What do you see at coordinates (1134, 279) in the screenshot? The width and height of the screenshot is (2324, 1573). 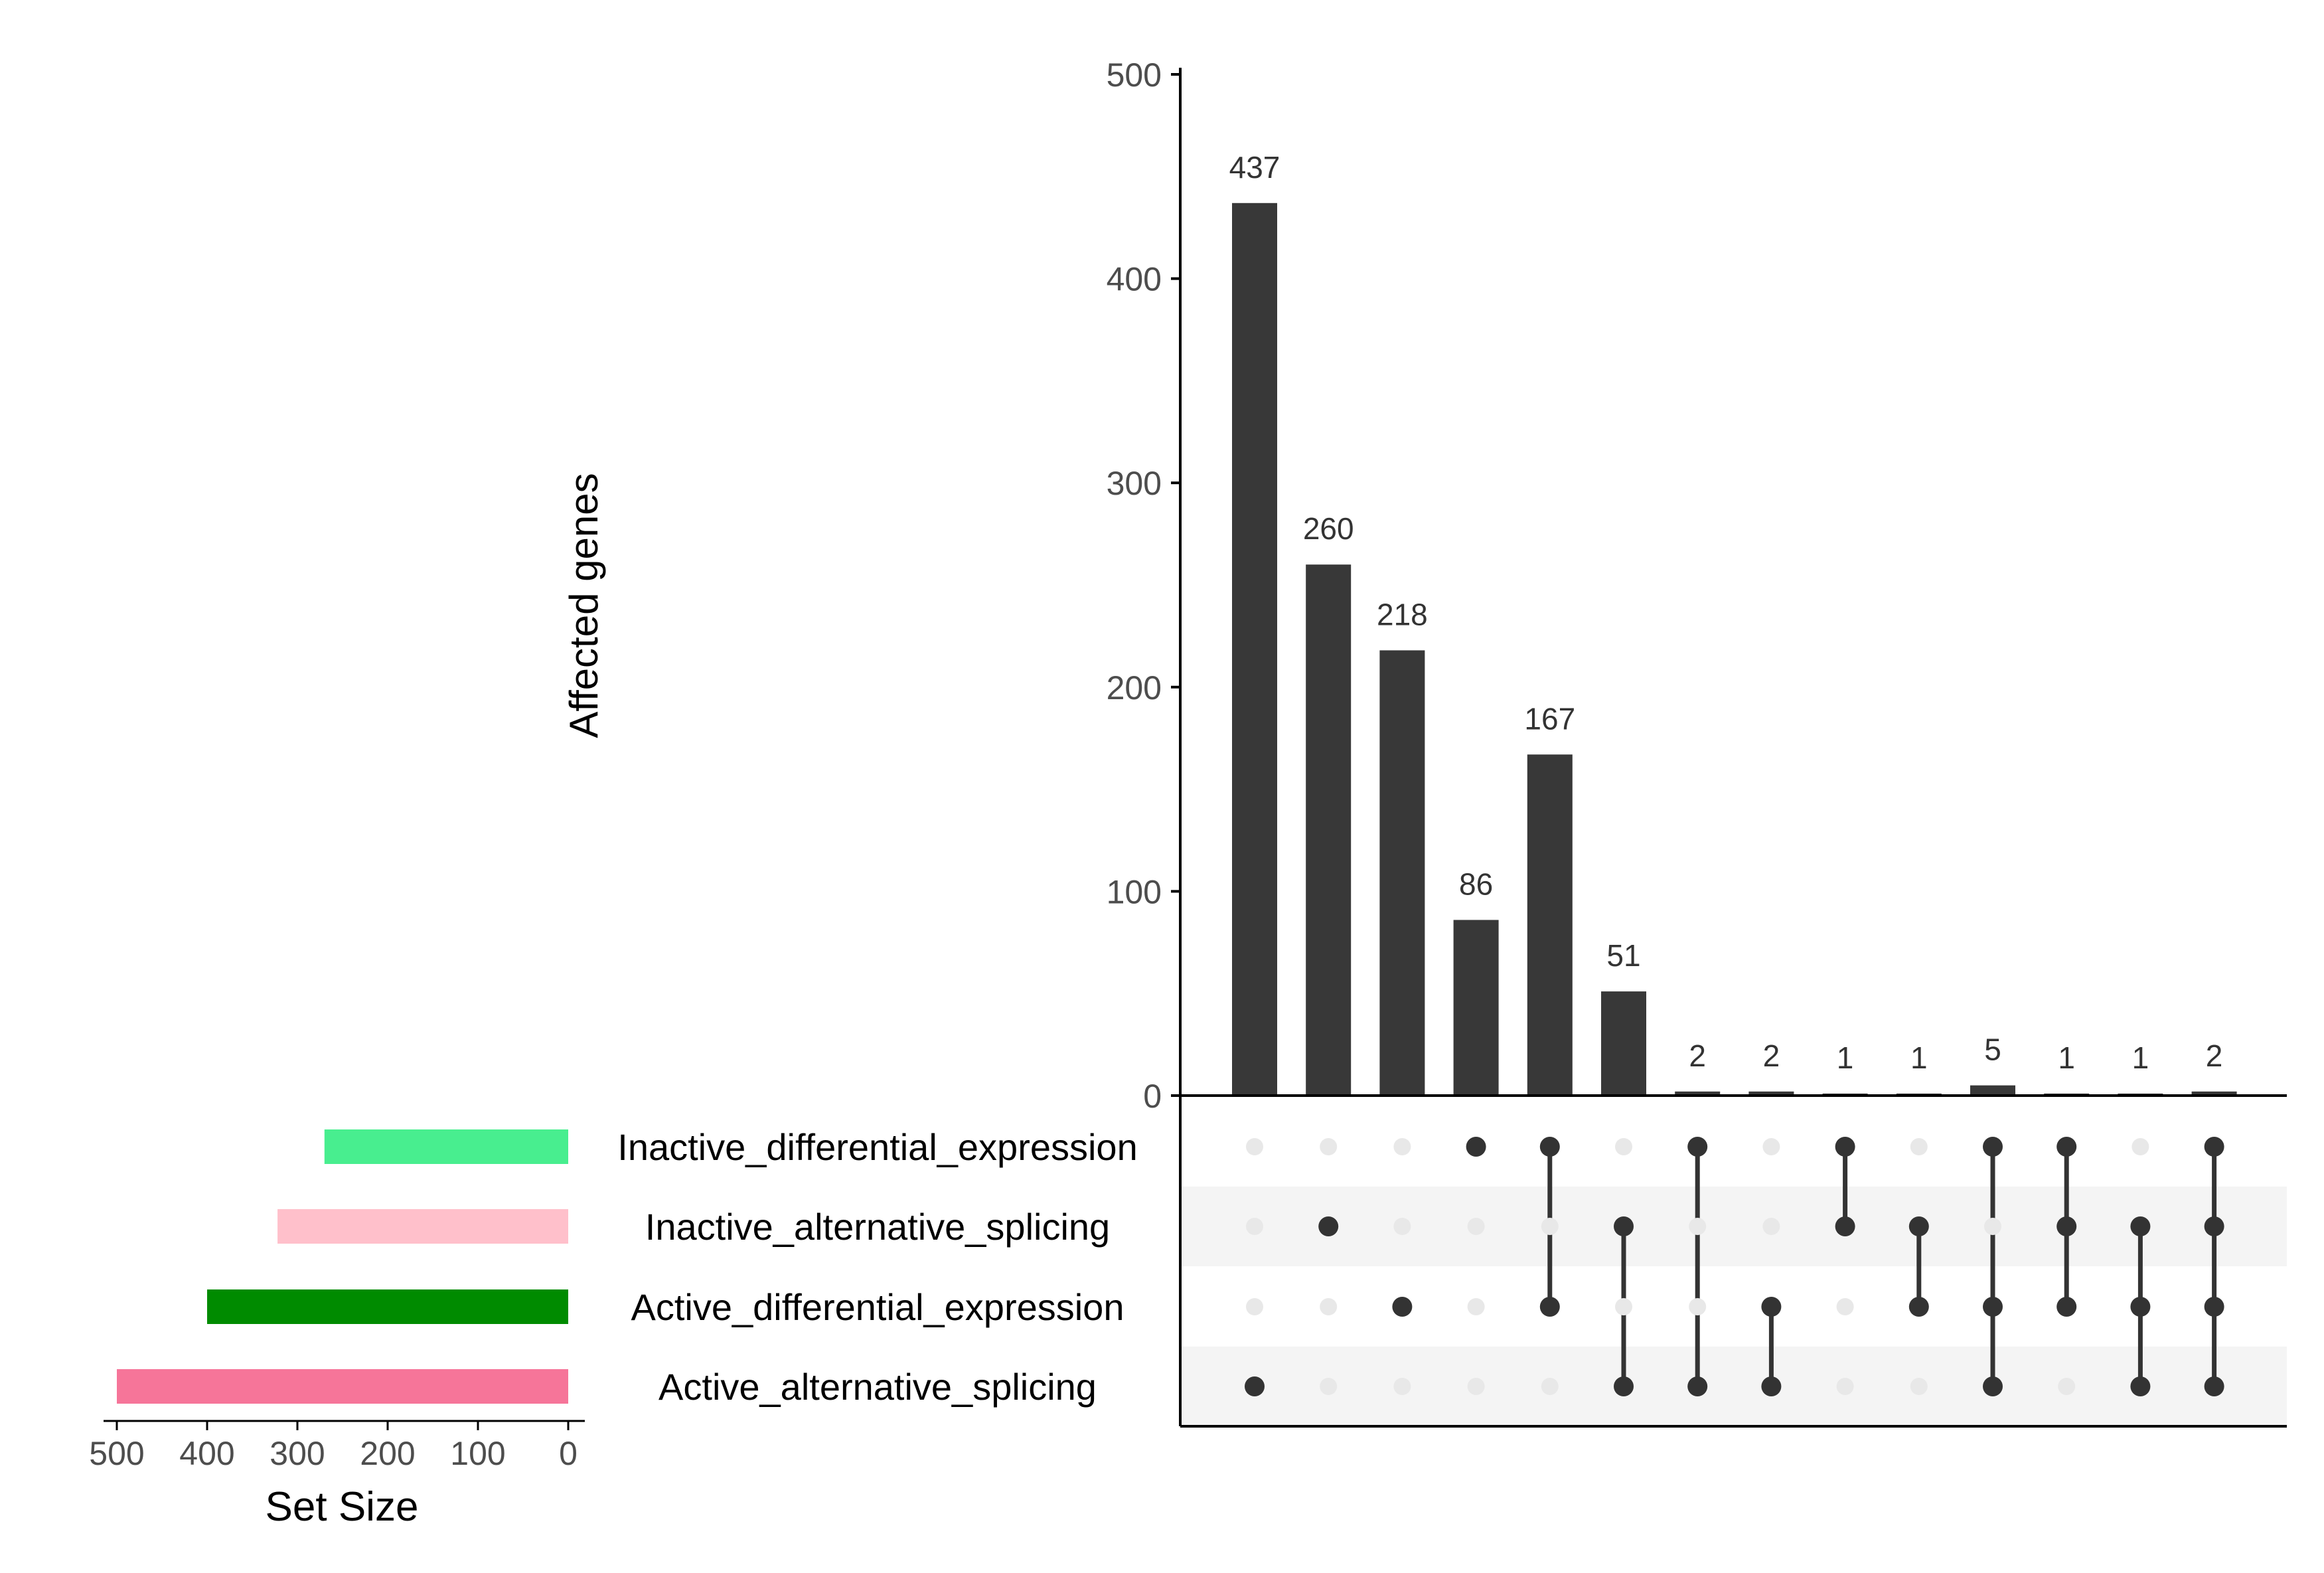 I see `y-tick-label: 400` at bounding box center [1134, 279].